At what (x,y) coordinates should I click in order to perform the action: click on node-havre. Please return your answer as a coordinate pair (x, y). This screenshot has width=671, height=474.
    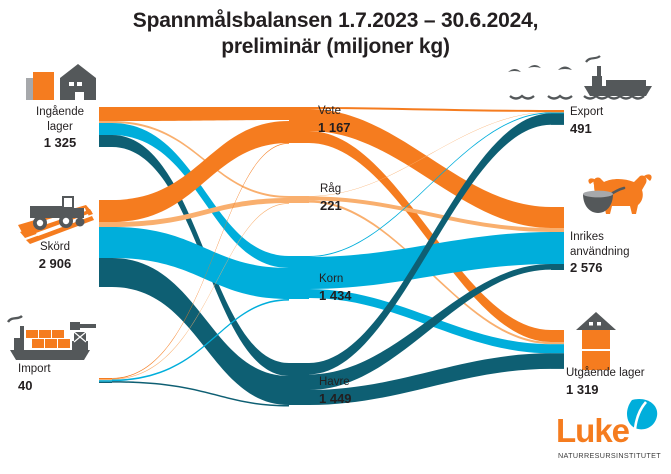
    Looking at the image, I should click on (299, 384).